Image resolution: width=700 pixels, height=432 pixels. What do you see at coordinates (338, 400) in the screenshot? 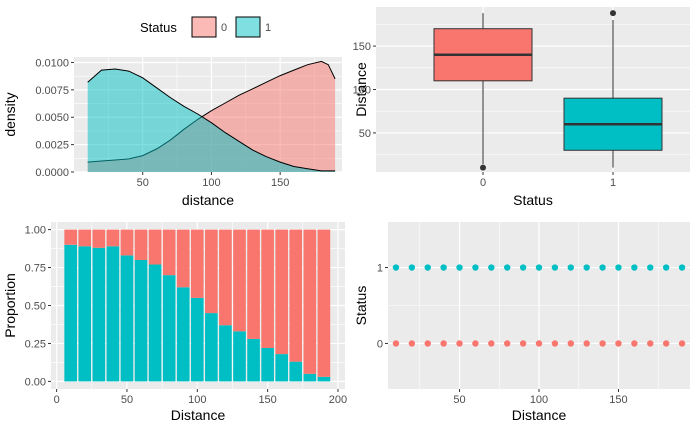
I see `x-tick-label: 200` at bounding box center [338, 400].